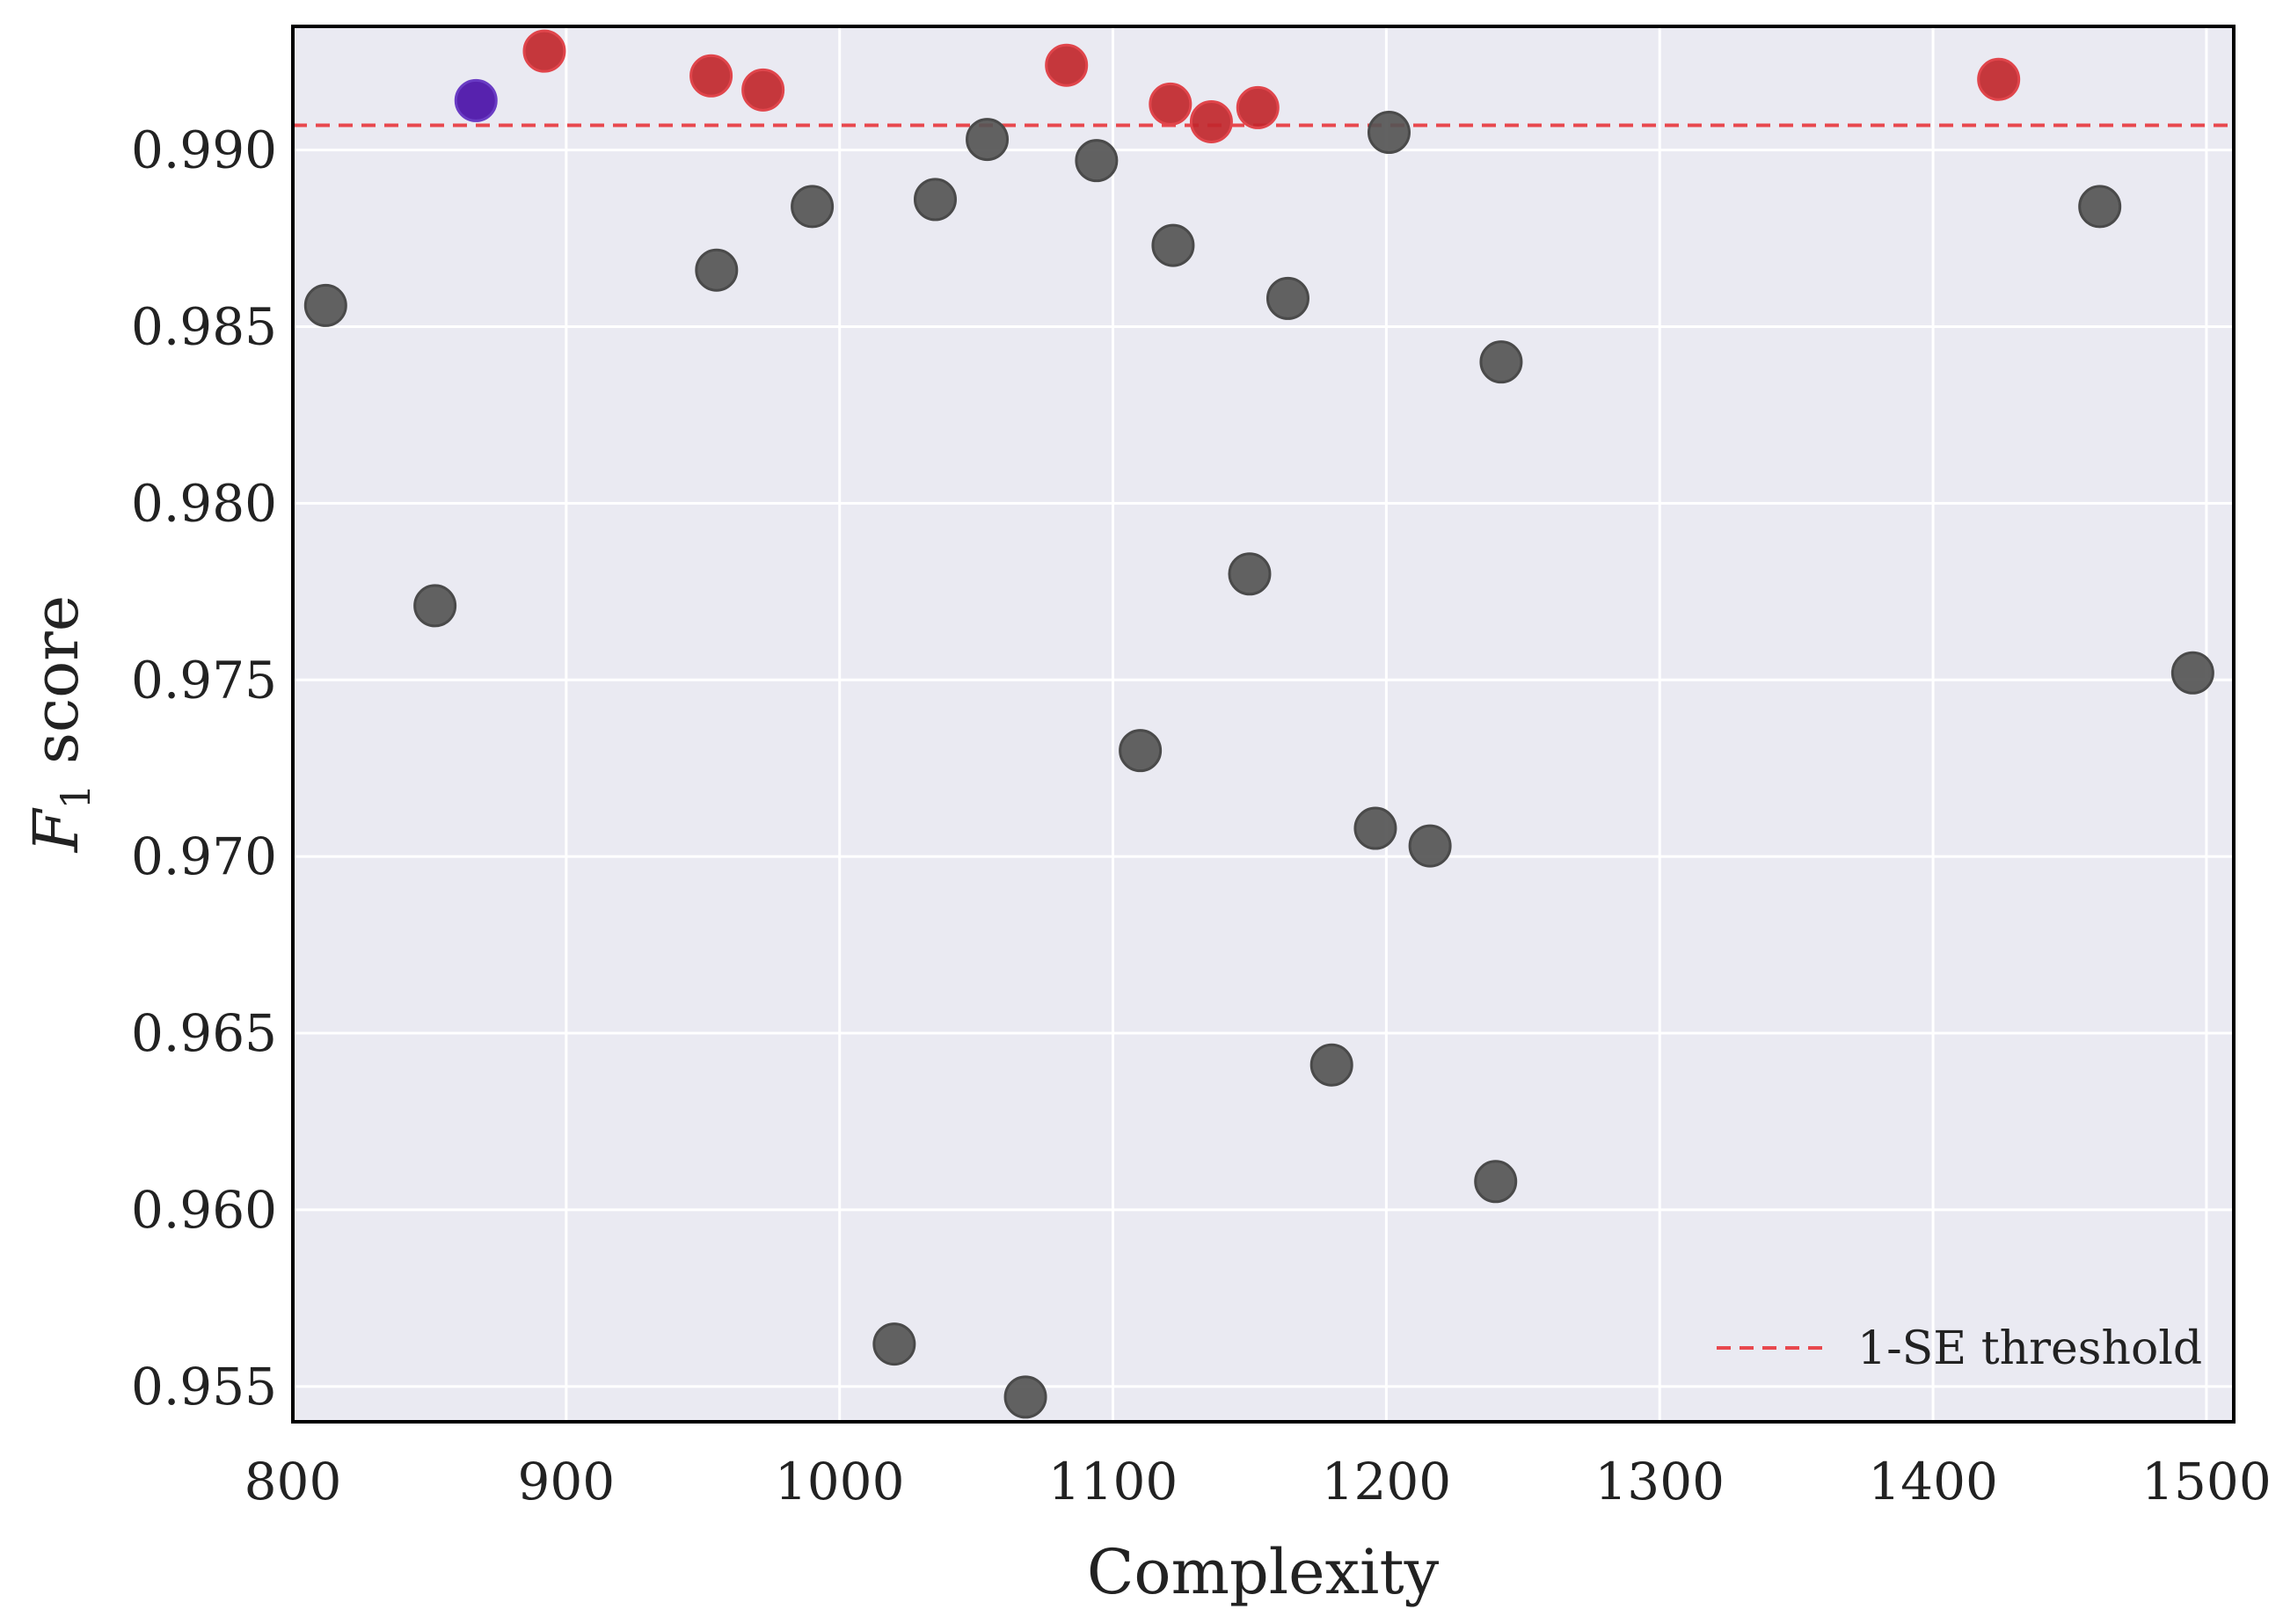  I want to click on legend: 1-SE threshold, so click(1960, 1348).